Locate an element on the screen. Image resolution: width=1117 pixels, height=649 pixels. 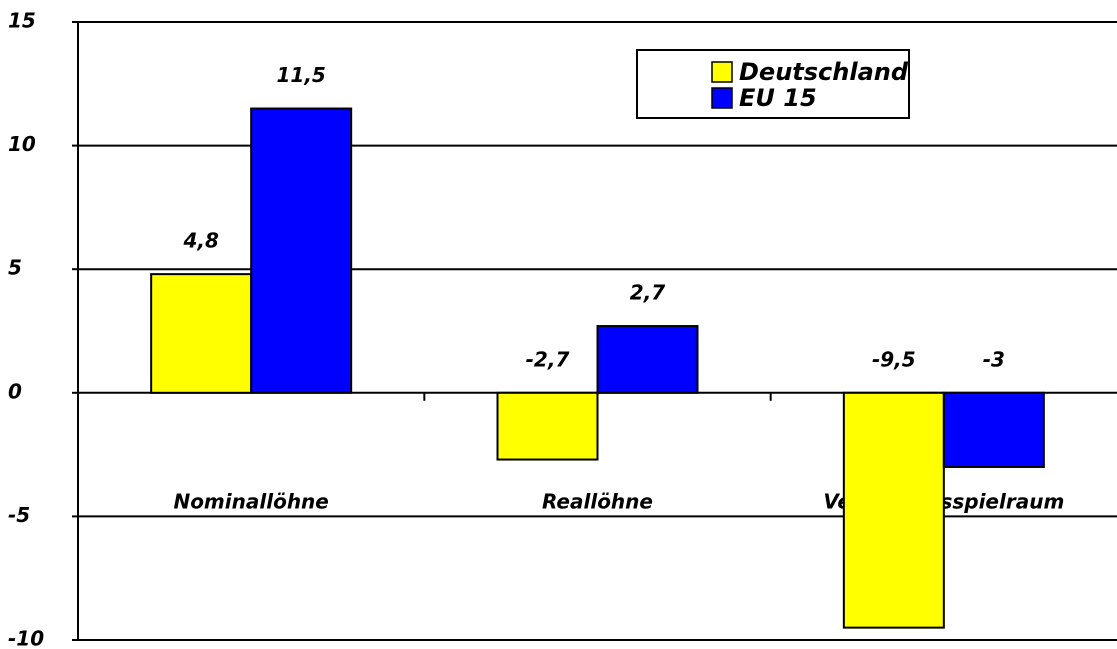
x-tick-label: Reallöhne is located at coordinates (597, 502).